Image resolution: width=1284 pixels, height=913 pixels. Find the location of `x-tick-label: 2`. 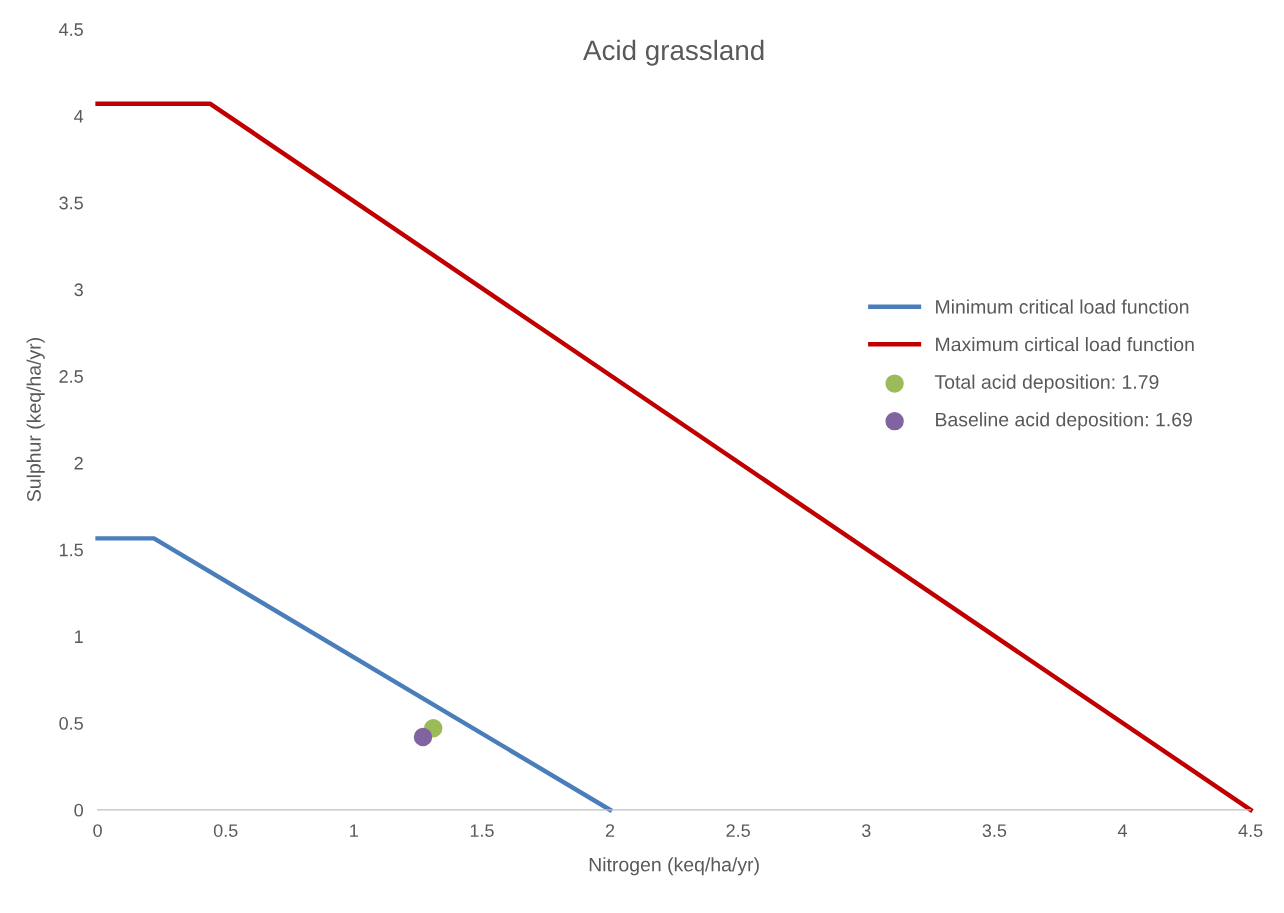

x-tick-label: 2 is located at coordinates (610, 830).